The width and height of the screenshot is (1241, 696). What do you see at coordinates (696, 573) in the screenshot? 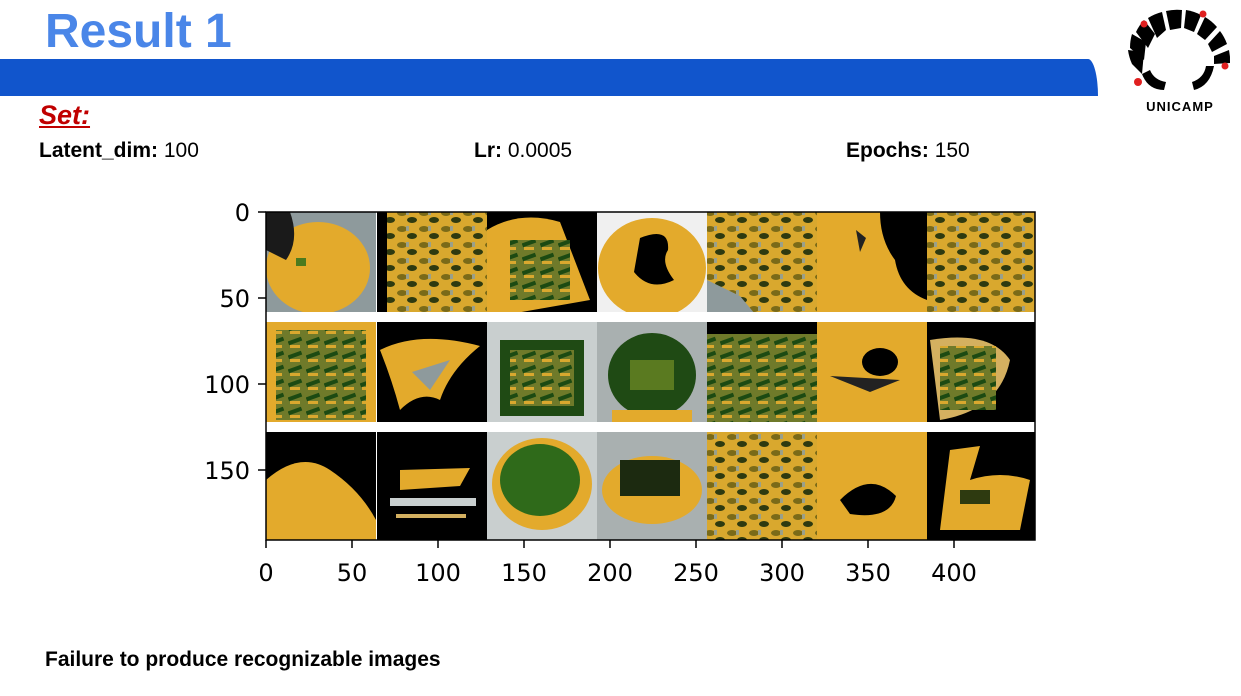
I see `x-tick-label: 250` at bounding box center [696, 573].